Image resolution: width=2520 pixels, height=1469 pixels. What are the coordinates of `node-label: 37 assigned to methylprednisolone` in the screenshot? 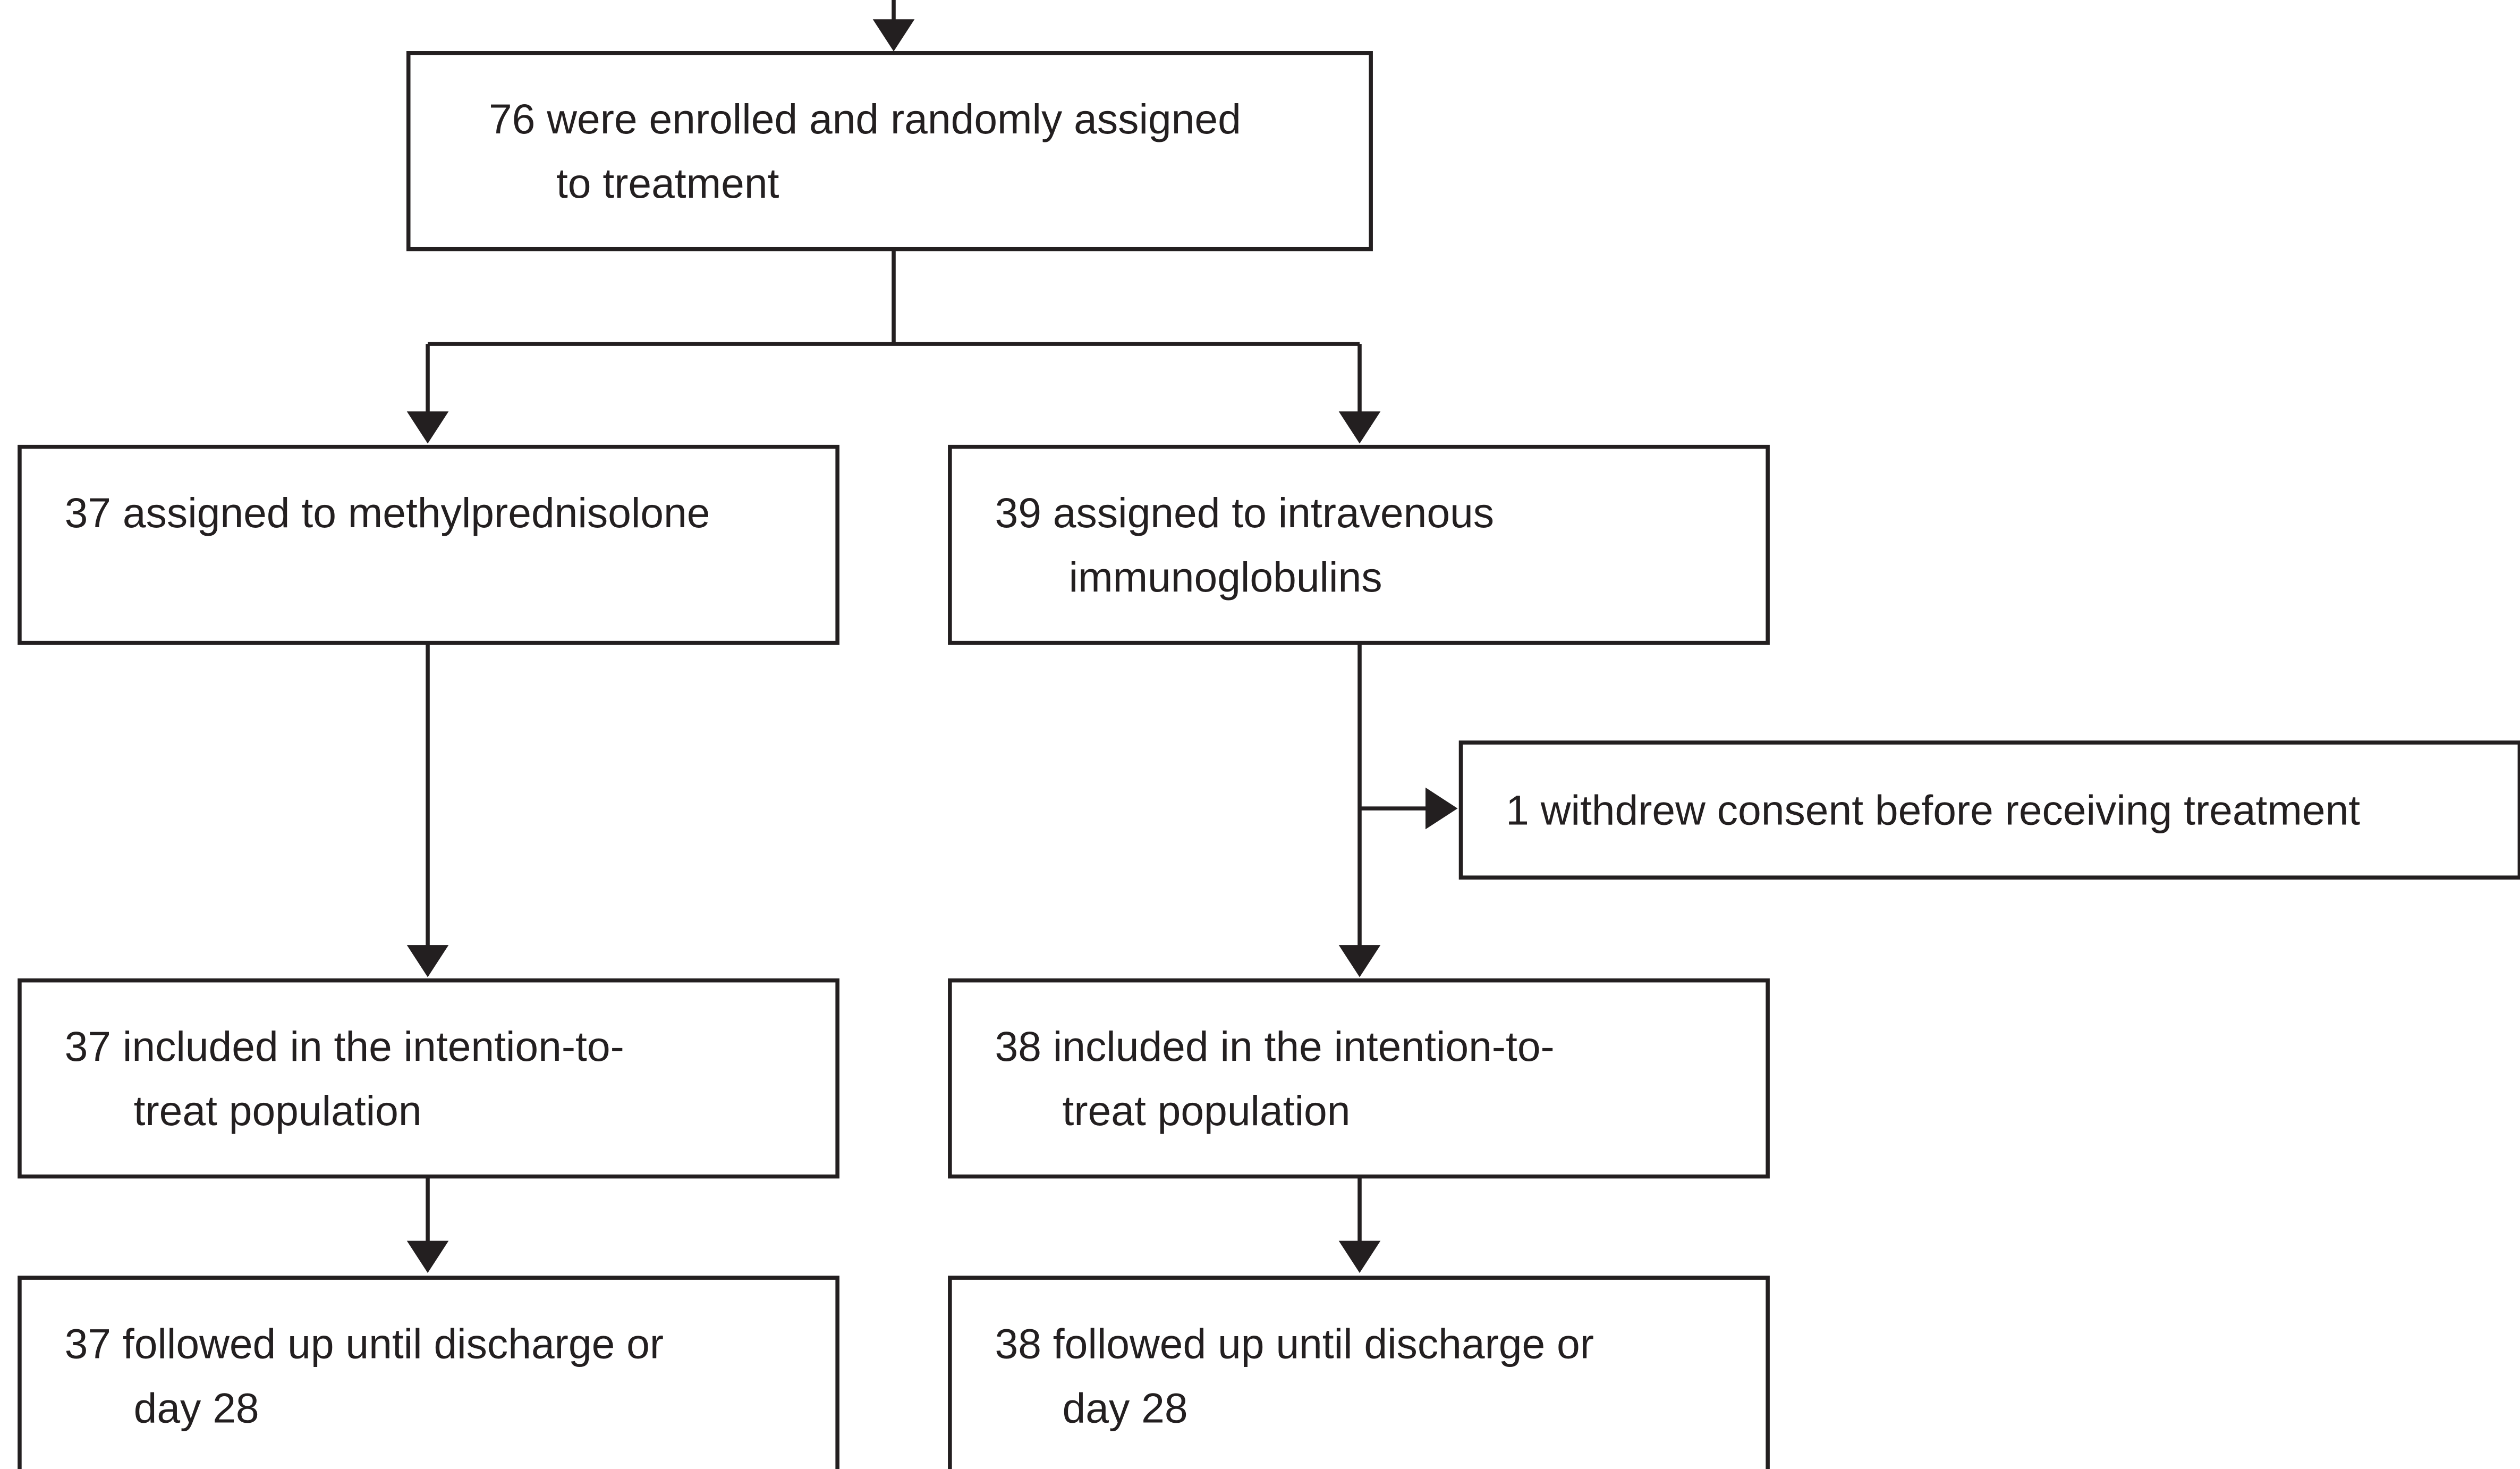 It's located at (387, 512).